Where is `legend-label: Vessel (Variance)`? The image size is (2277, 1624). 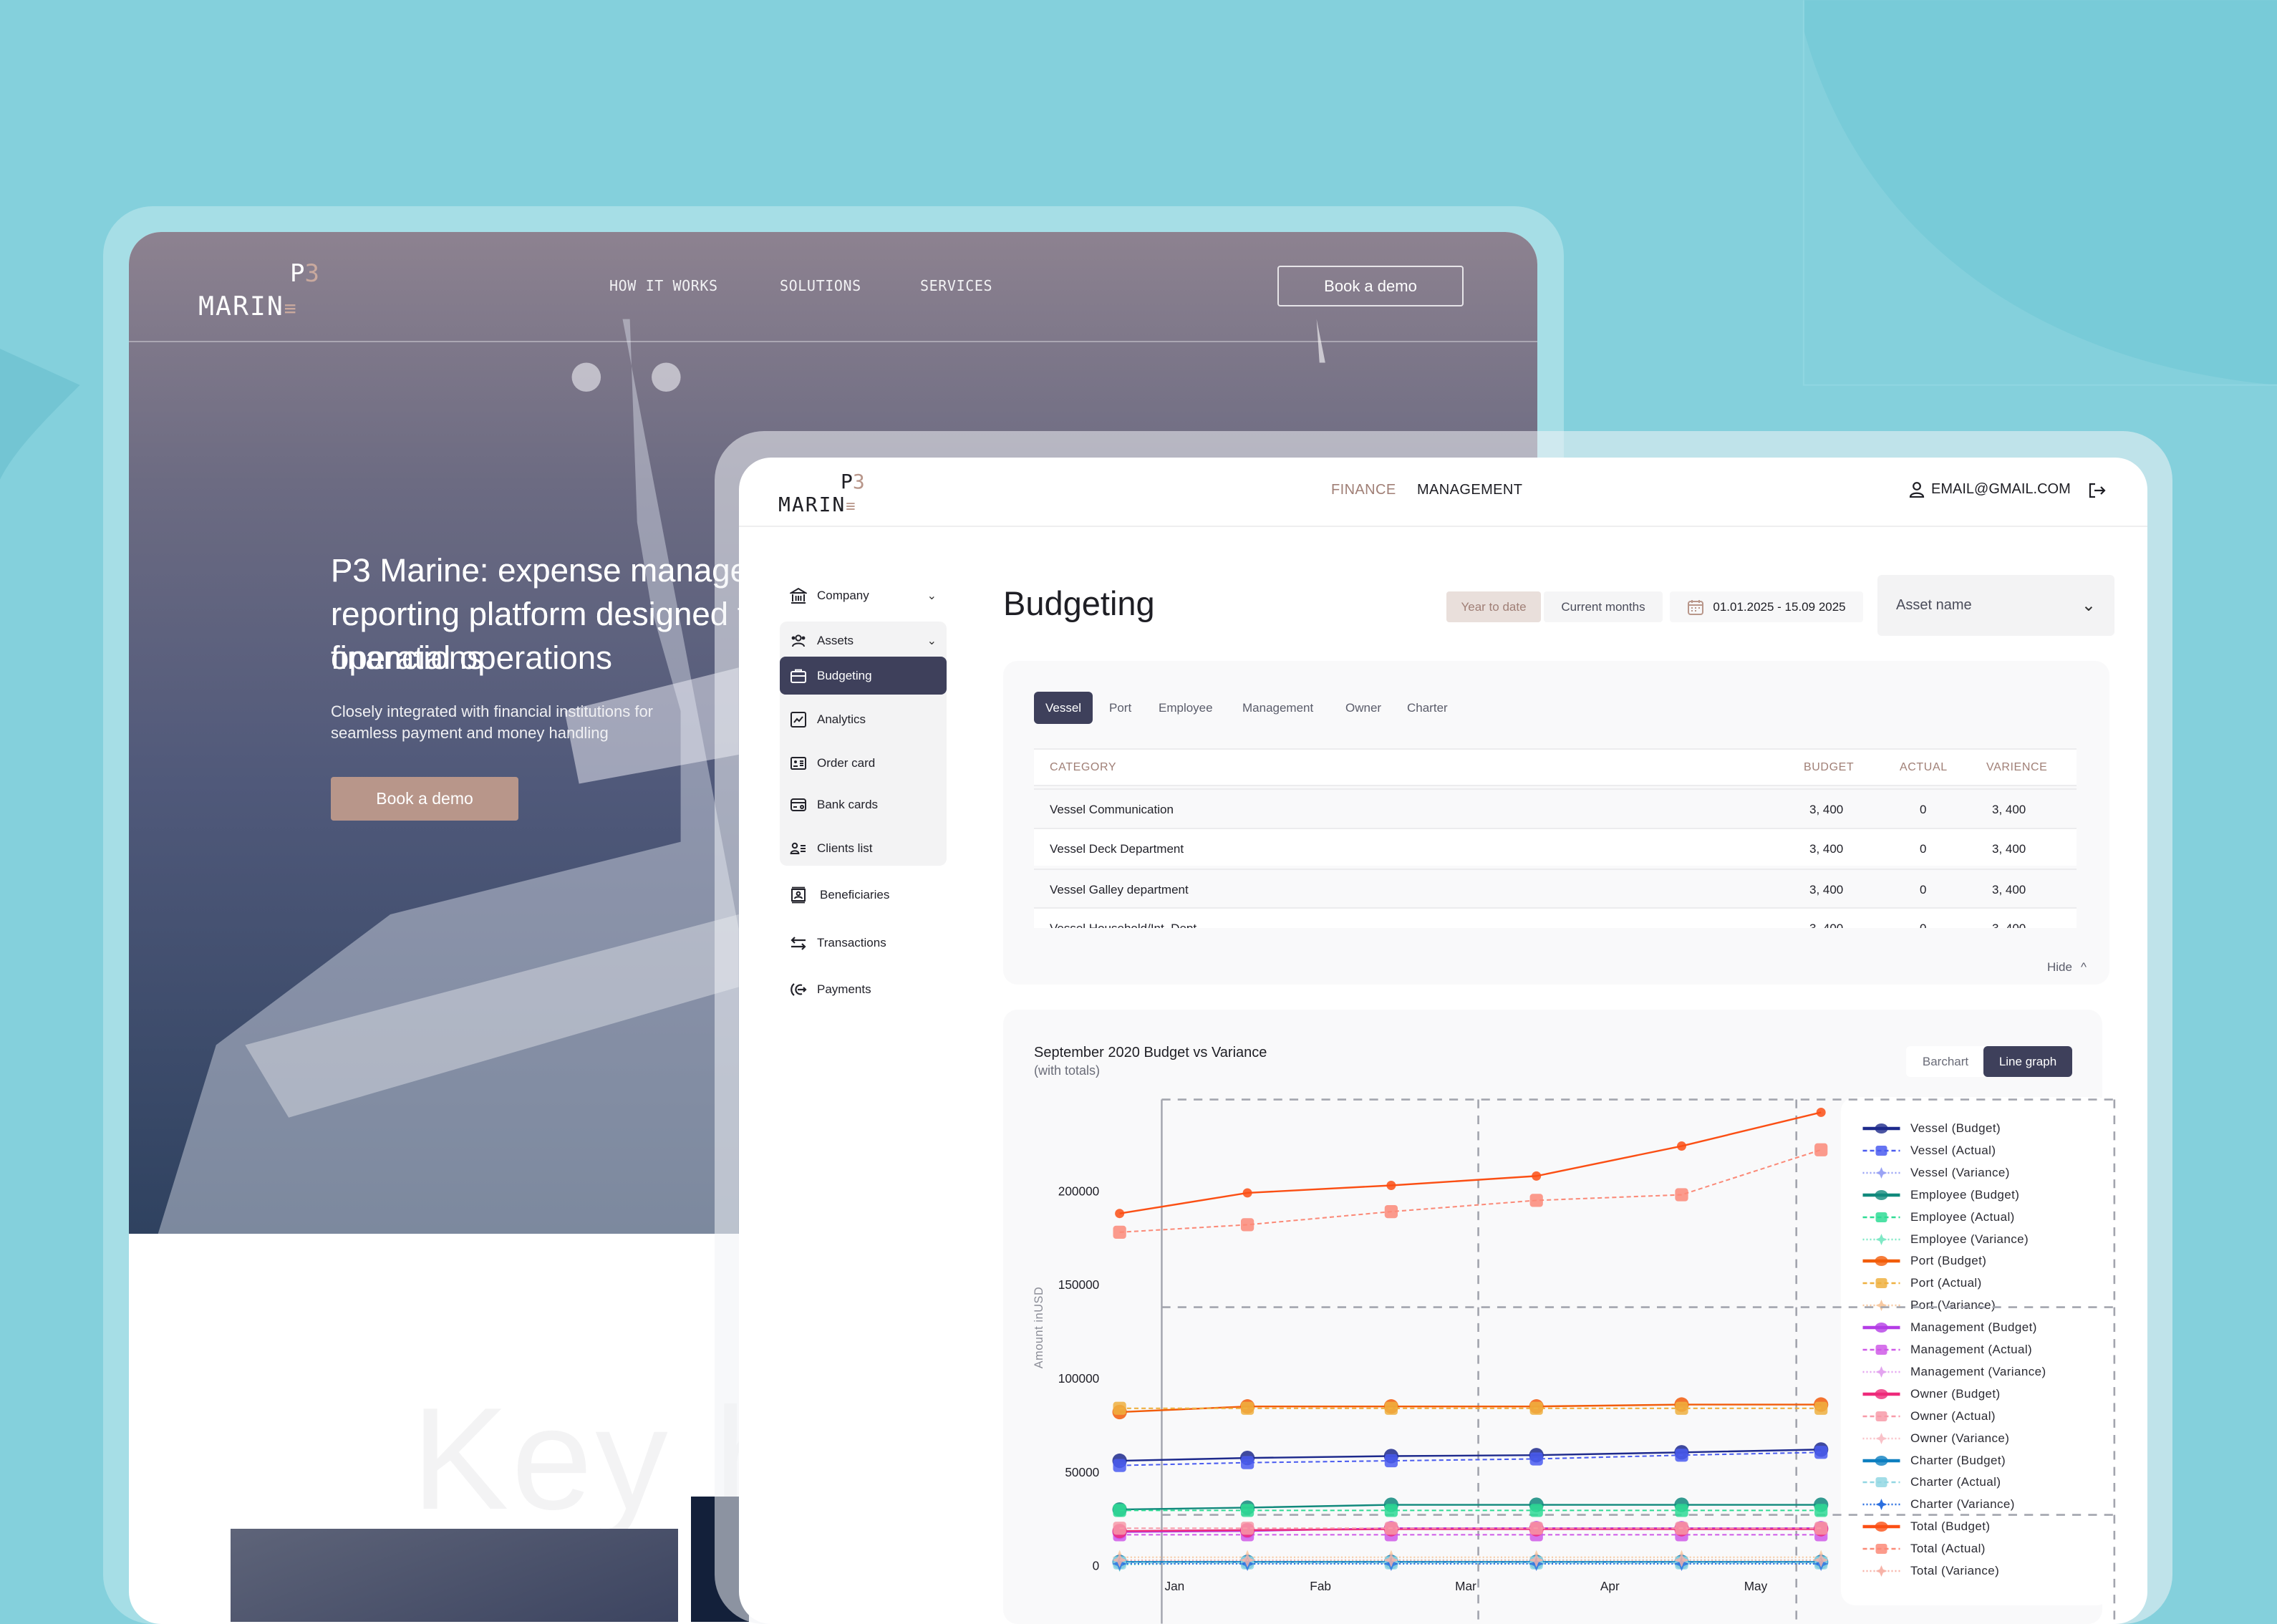 legend-label: Vessel (Variance) is located at coordinates (1960, 1172).